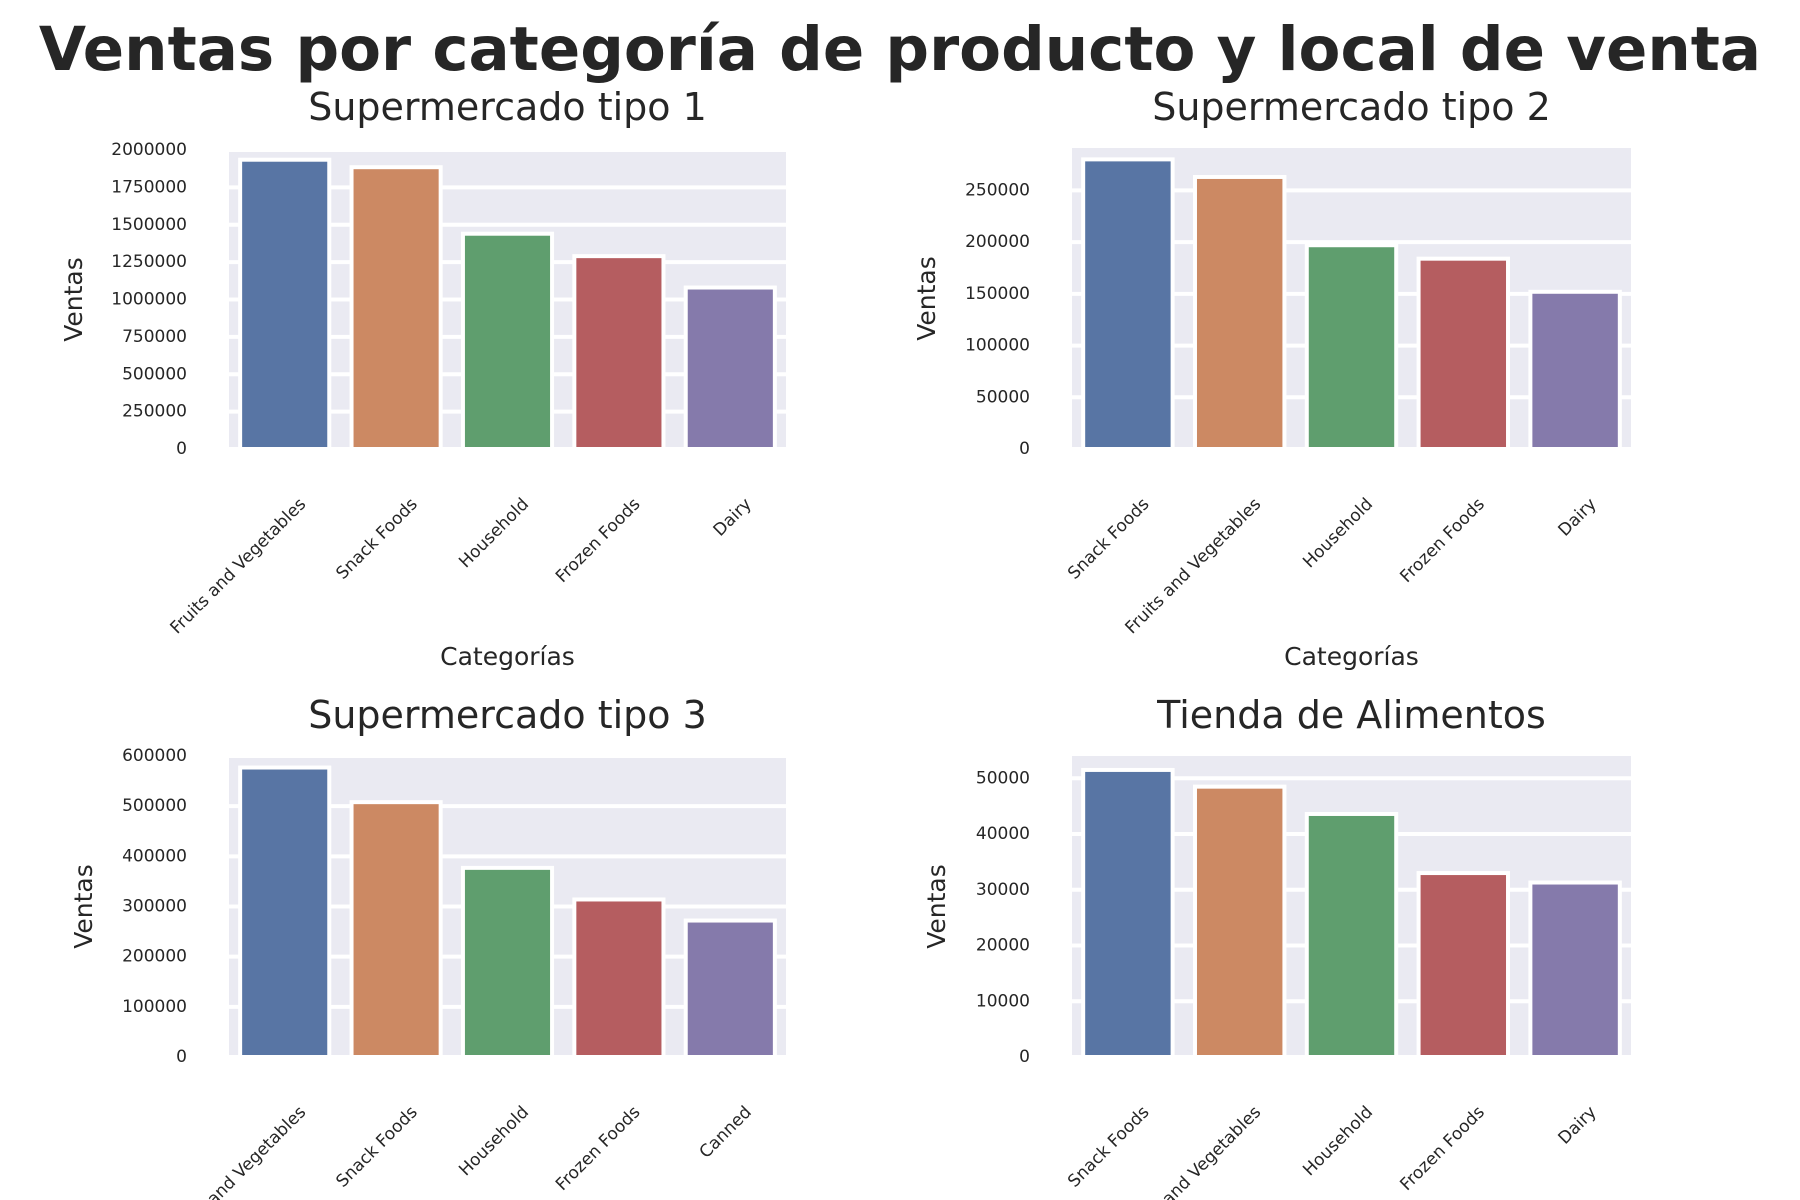 Image resolution: width=1800 pixels, height=1200 pixels. Describe the element at coordinates (1351, 715) in the screenshot. I see `subplot-title: Tienda de Alimentos` at that location.